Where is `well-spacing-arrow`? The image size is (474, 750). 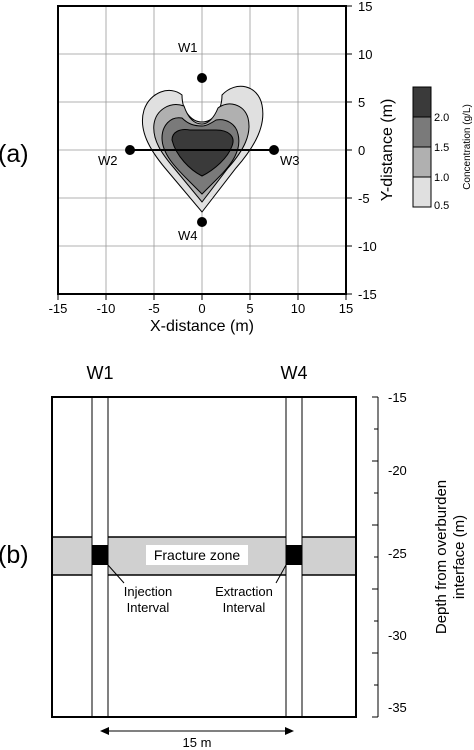
well-spacing-arrow is located at coordinates (197, 731).